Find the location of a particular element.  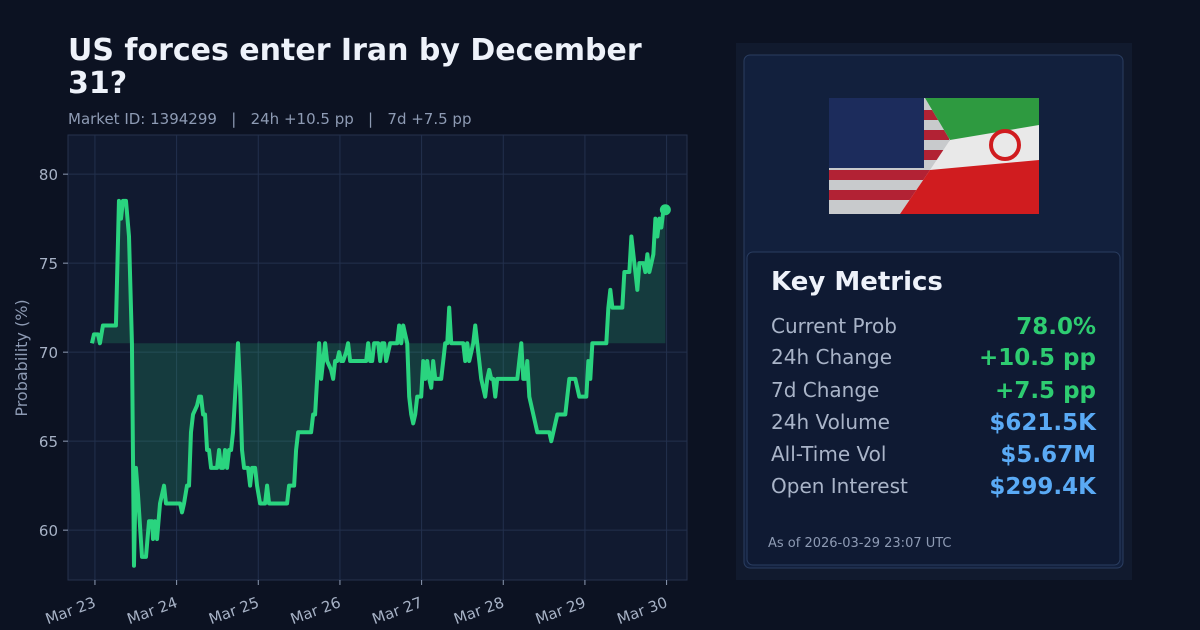

metric-value: +7.5 pp is located at coordinates (1045, 391).